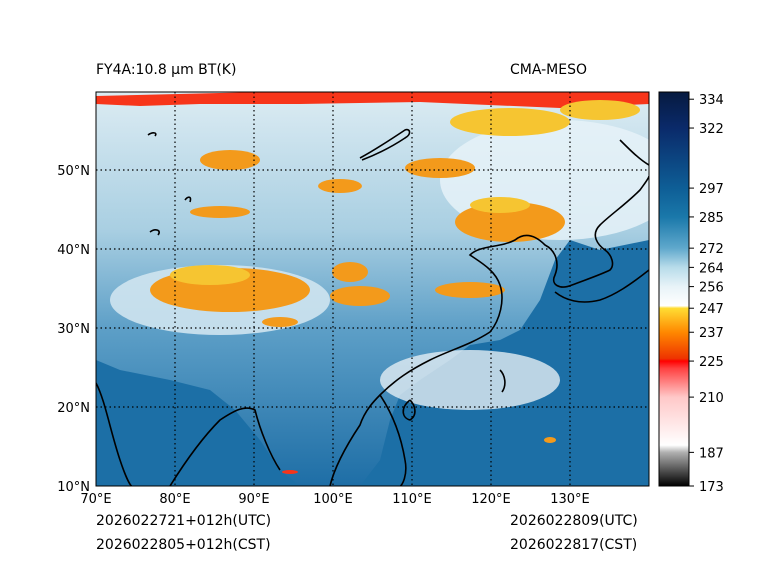  I want to click on init-time-utc: 2026022721+012h(UTC), so click(184, 521).